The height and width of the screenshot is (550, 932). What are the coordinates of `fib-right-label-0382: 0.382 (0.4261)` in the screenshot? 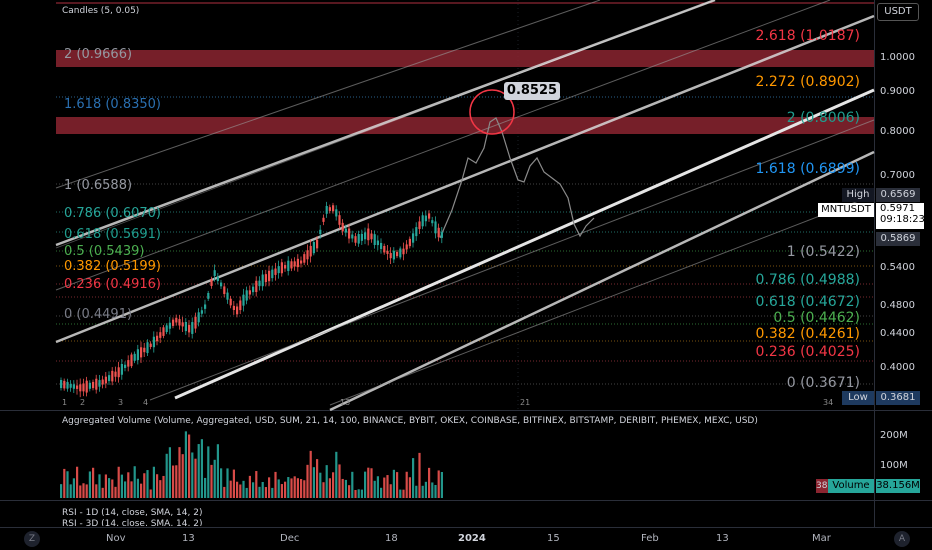 It's located at (807, 334).